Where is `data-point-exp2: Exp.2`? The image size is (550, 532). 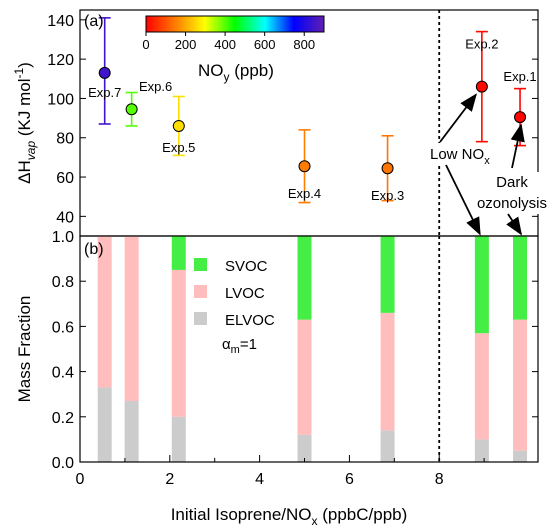 data-point-exp2: Exp.2 is located at coordinates (481, 86).